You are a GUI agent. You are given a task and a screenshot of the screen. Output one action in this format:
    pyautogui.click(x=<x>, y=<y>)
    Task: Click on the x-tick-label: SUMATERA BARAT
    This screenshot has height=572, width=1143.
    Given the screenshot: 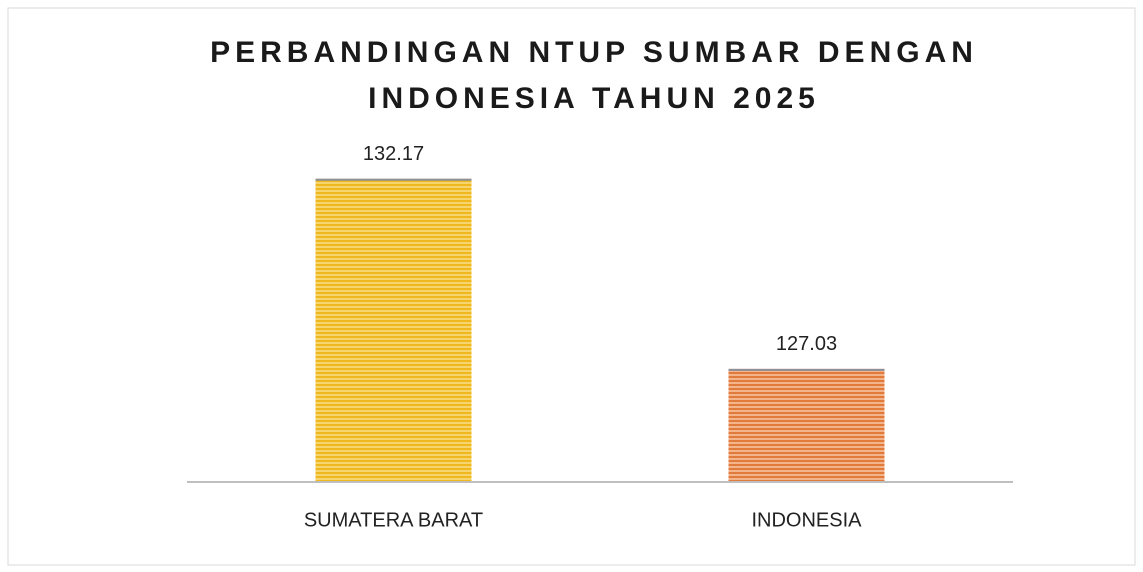 What is the action you would take?
    pyautogui.click(x=393, y=520)
    